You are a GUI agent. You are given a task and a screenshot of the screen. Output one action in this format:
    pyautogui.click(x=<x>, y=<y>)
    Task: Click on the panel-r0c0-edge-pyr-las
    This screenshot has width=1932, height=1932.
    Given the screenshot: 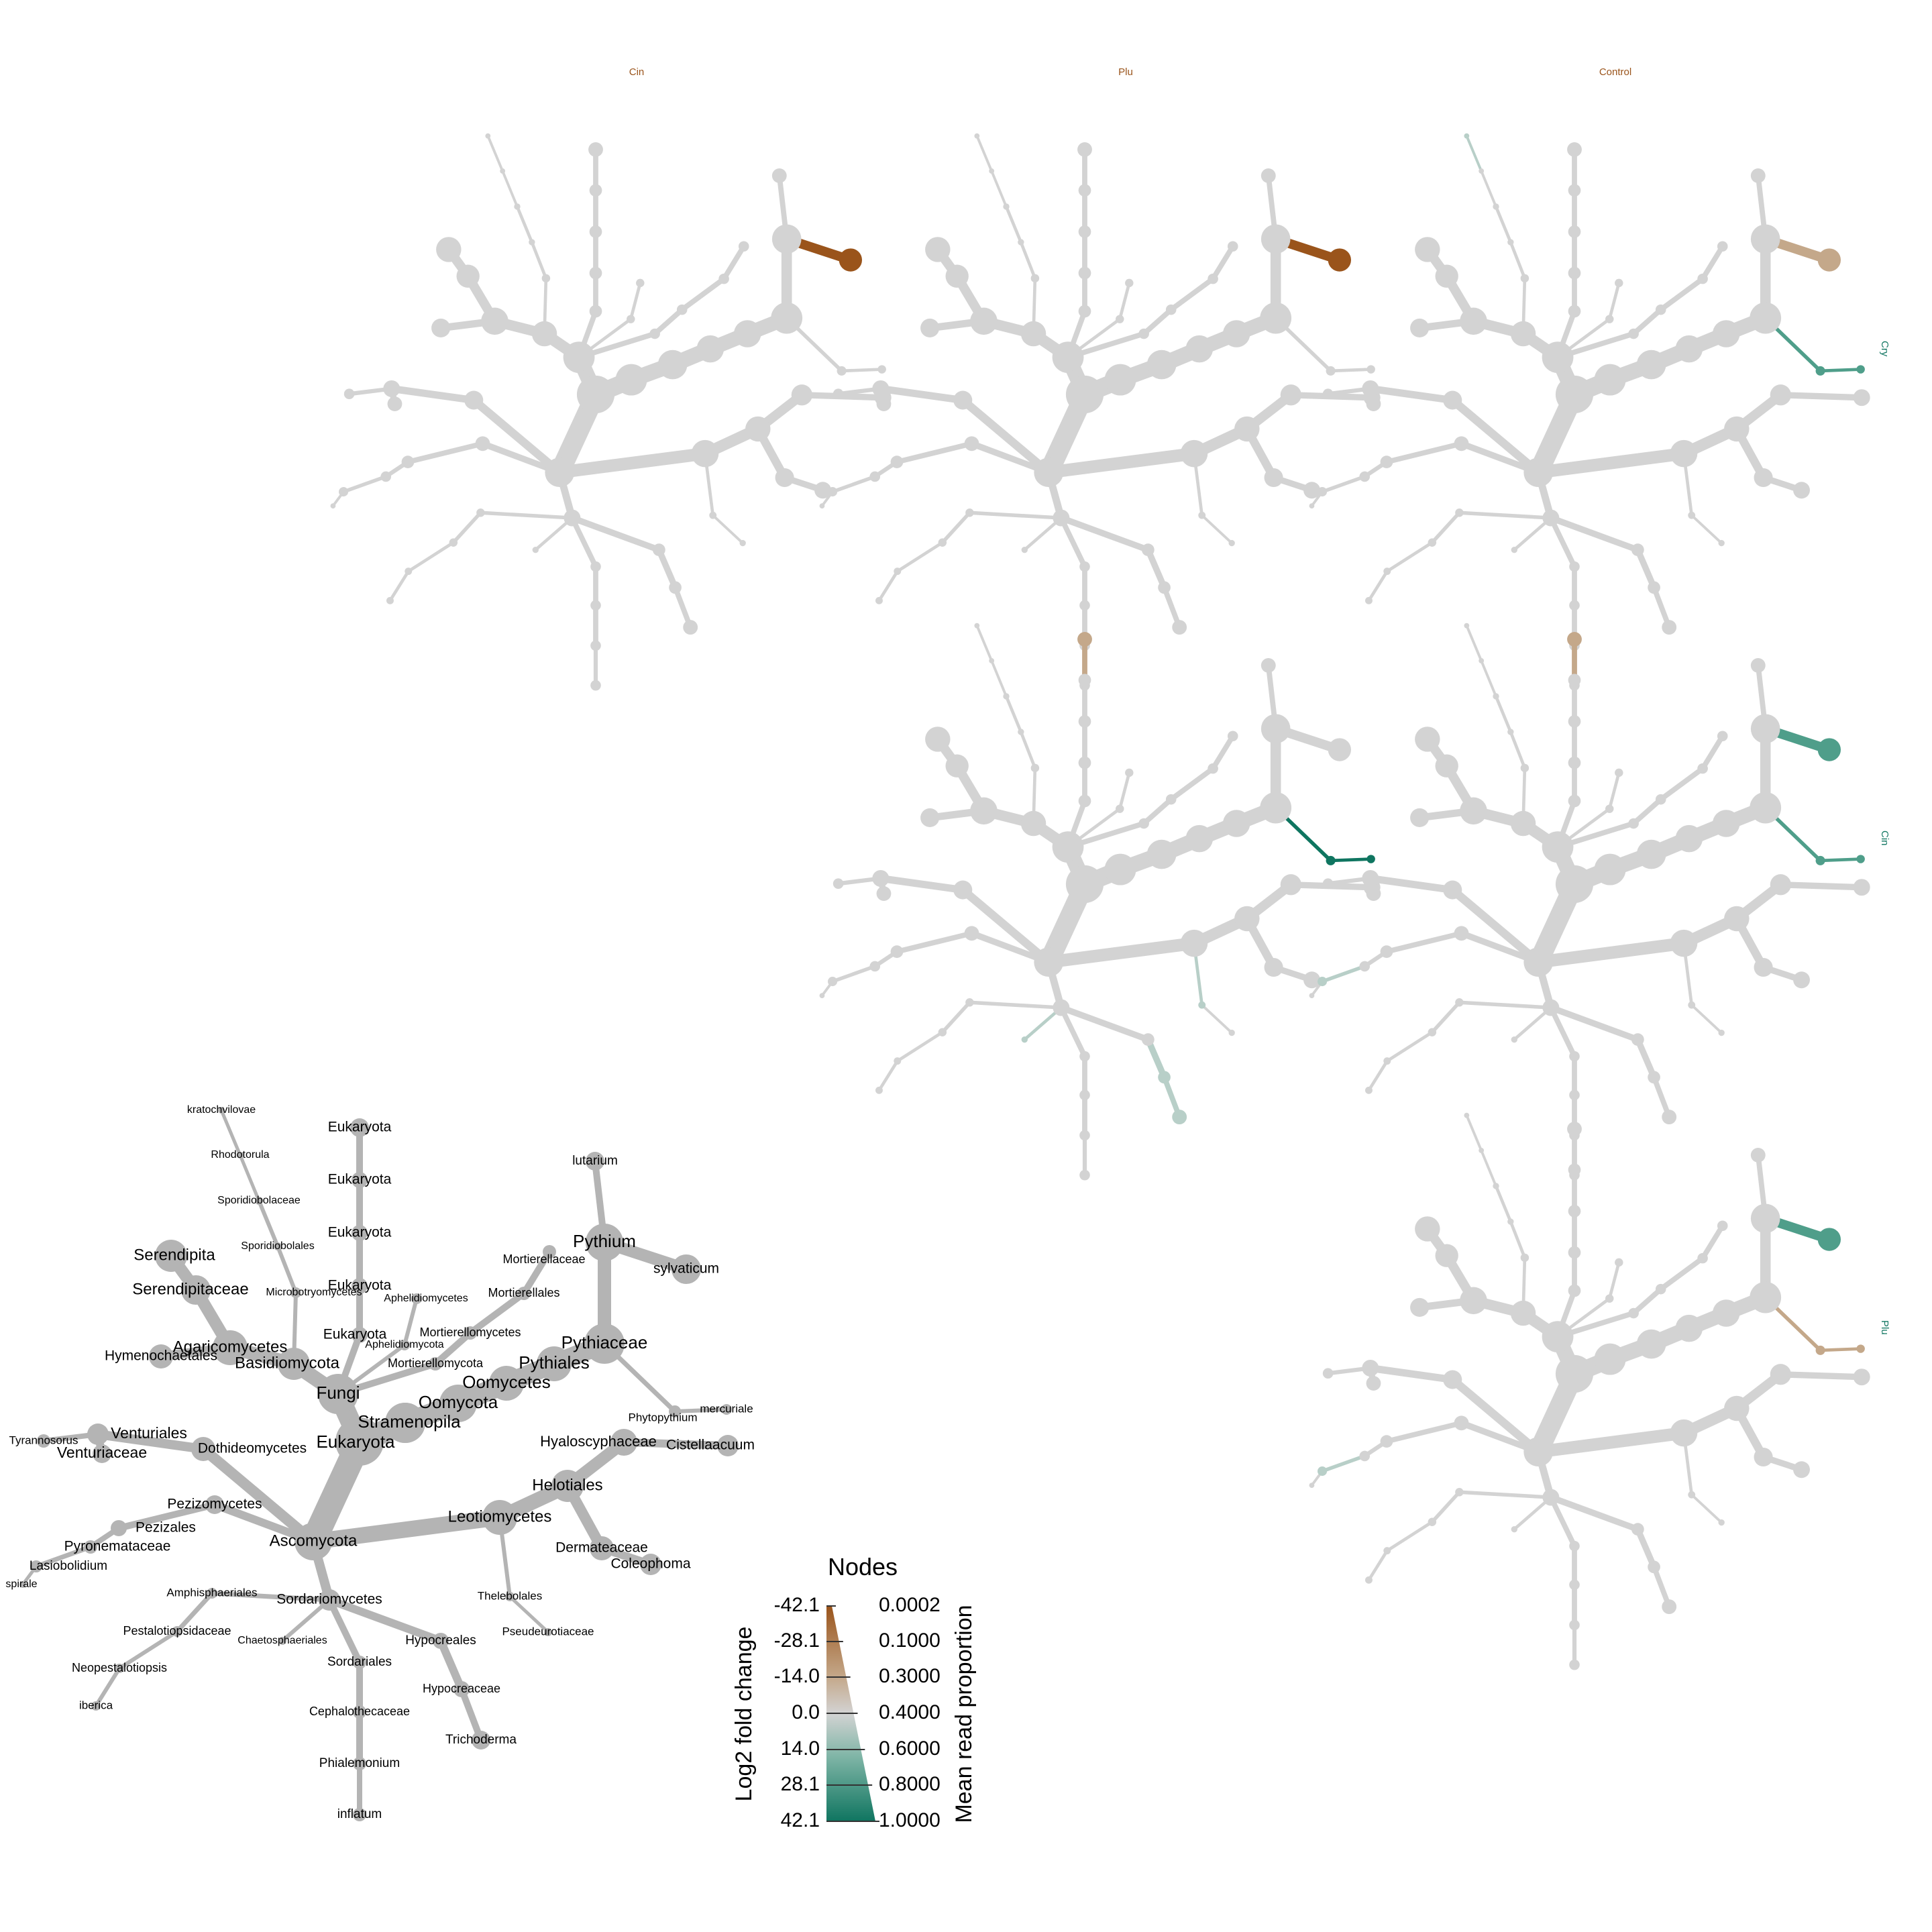 What is the action you would take?
    pyautogui.click(x=364, y=484)
    